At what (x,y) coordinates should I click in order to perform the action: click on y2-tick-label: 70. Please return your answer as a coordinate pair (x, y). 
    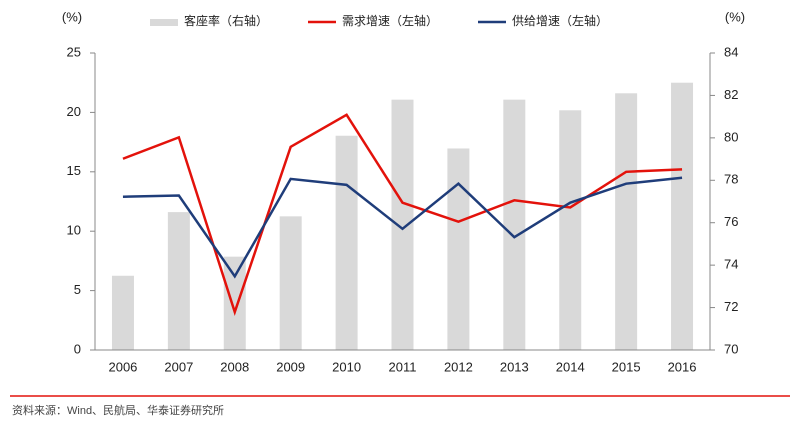
    Looking at the image, I should click on (731, 348).